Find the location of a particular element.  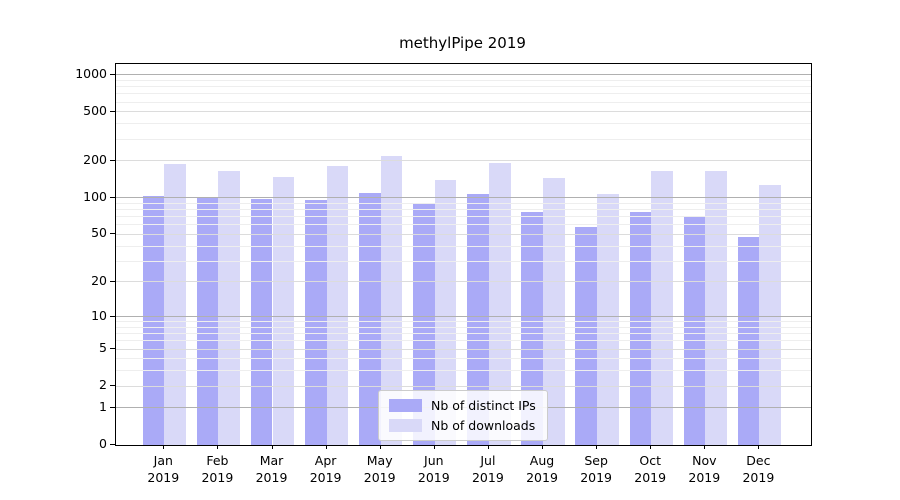

x-tick-oct is located at coordinates (651, 447).